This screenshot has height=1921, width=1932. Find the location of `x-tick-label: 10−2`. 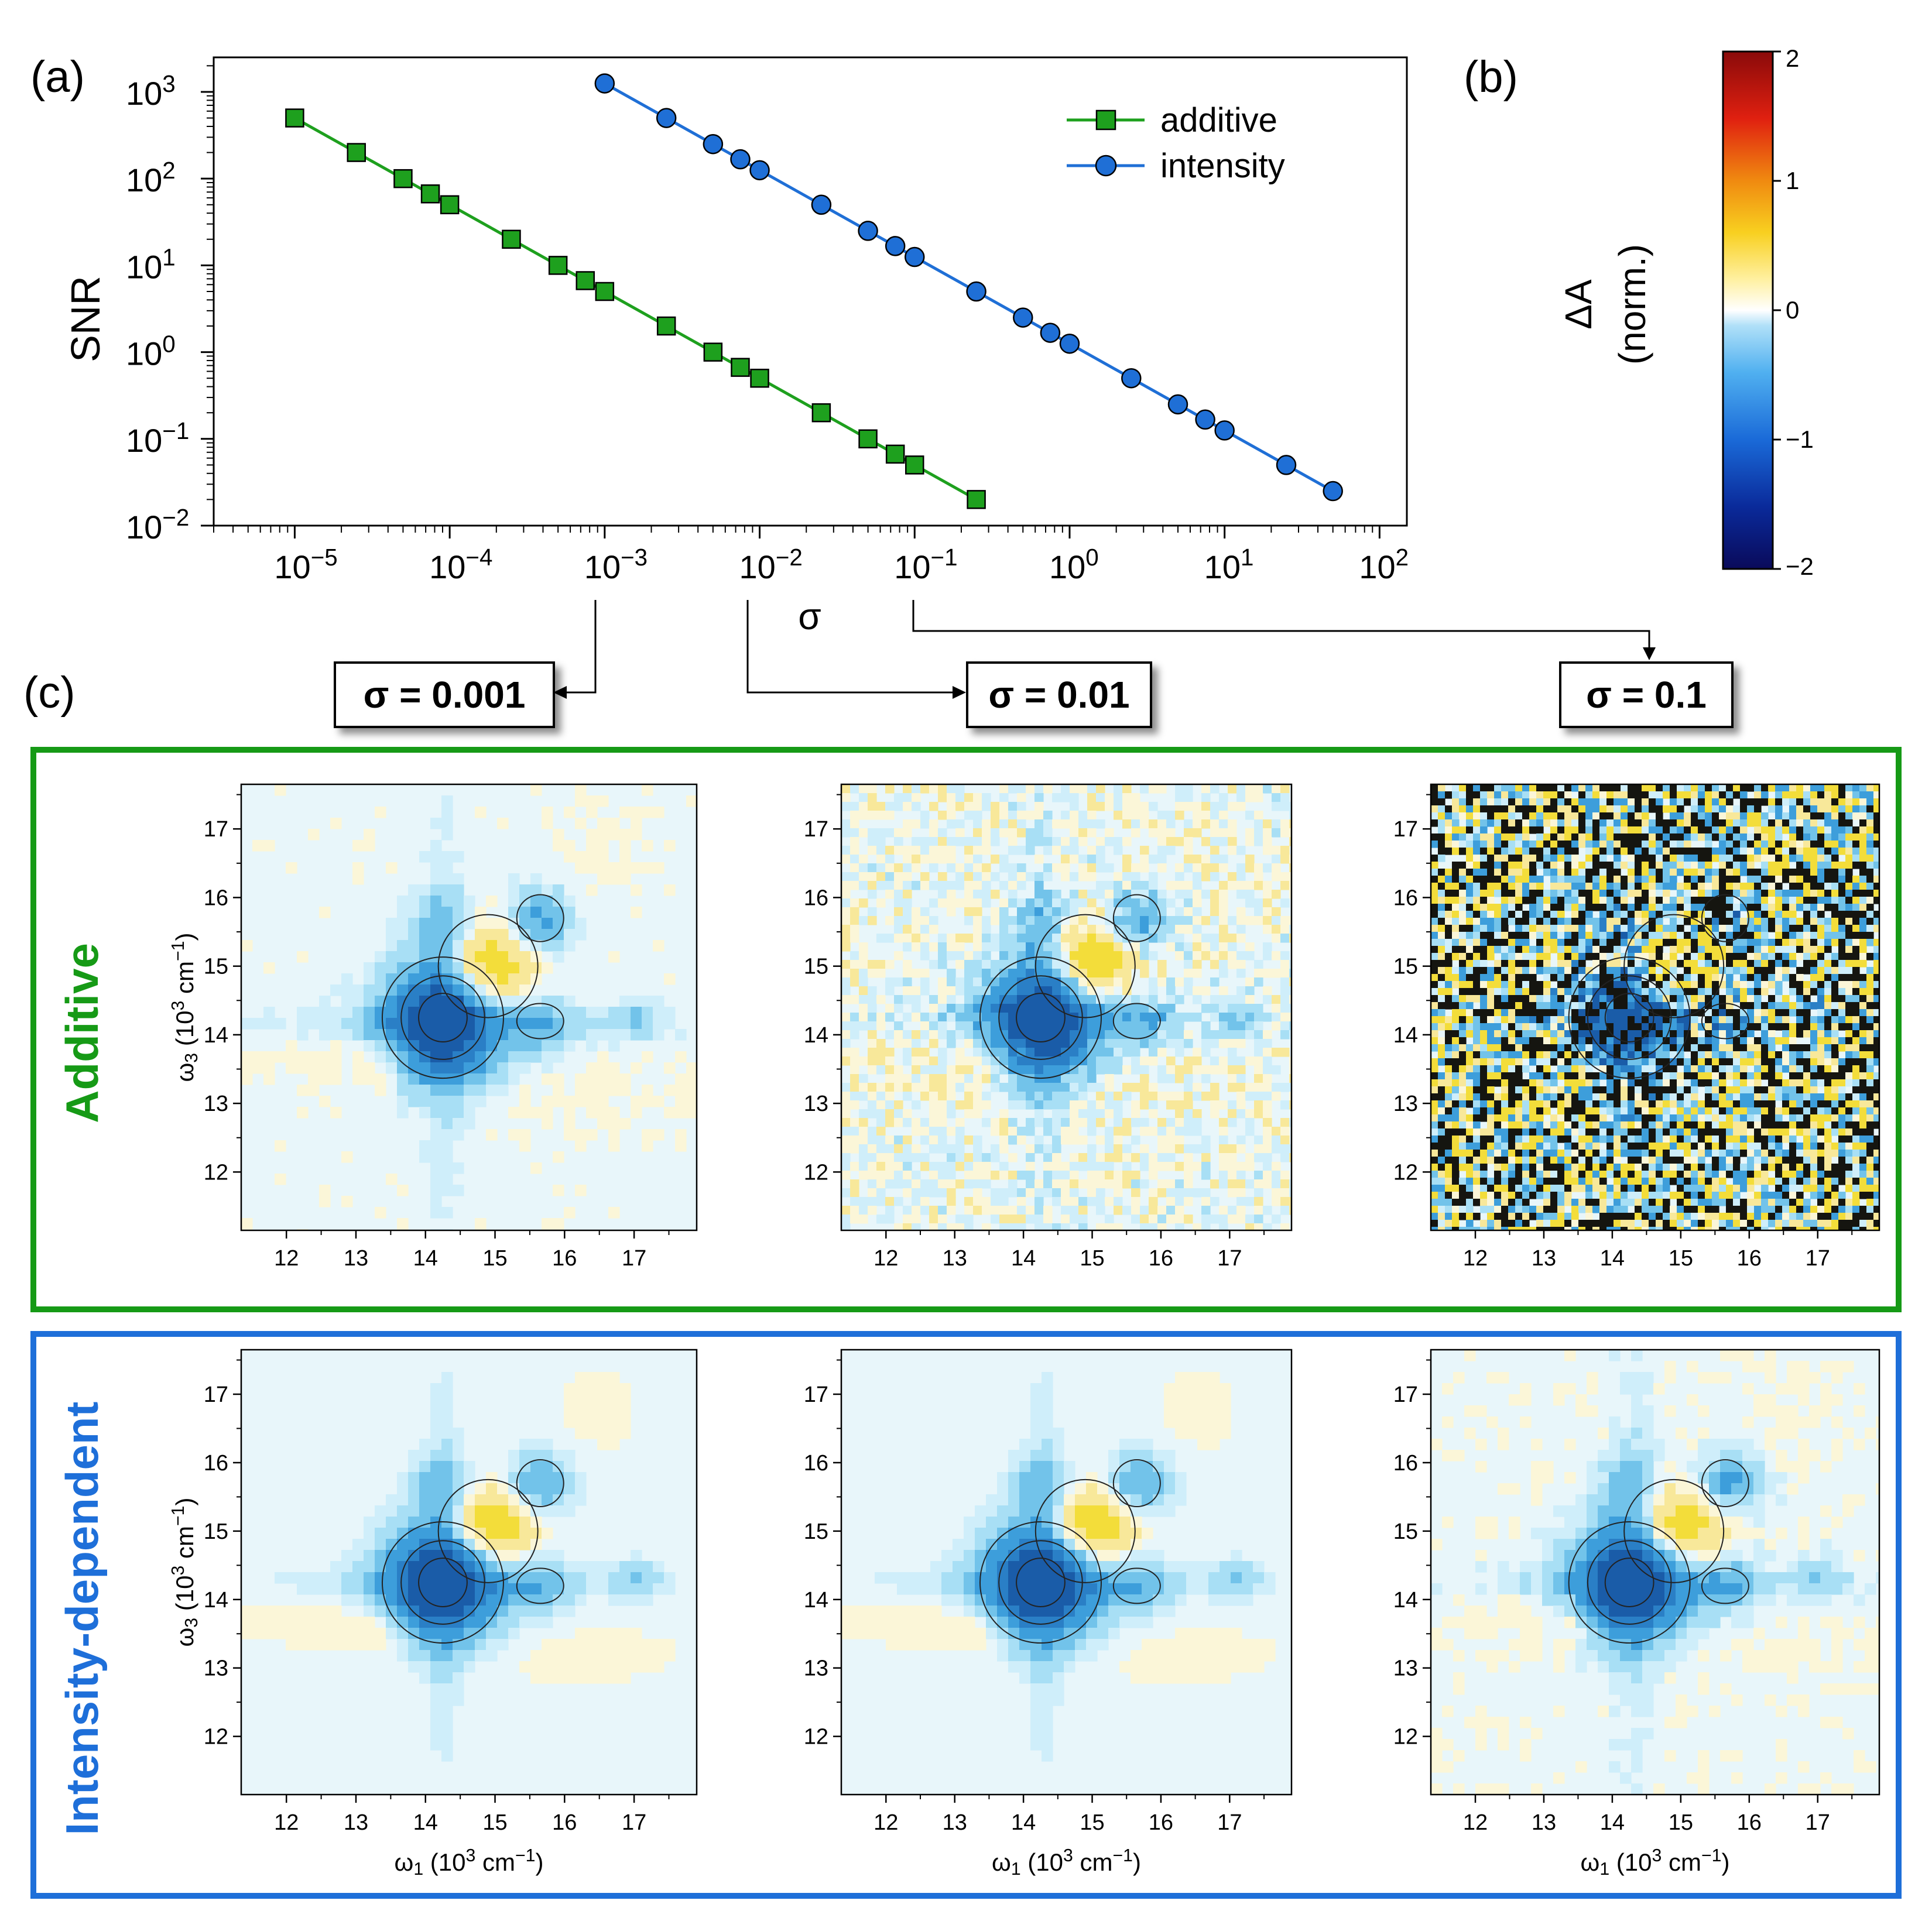

x-tick-label: 10−2 is located at coordinates (771, 564).